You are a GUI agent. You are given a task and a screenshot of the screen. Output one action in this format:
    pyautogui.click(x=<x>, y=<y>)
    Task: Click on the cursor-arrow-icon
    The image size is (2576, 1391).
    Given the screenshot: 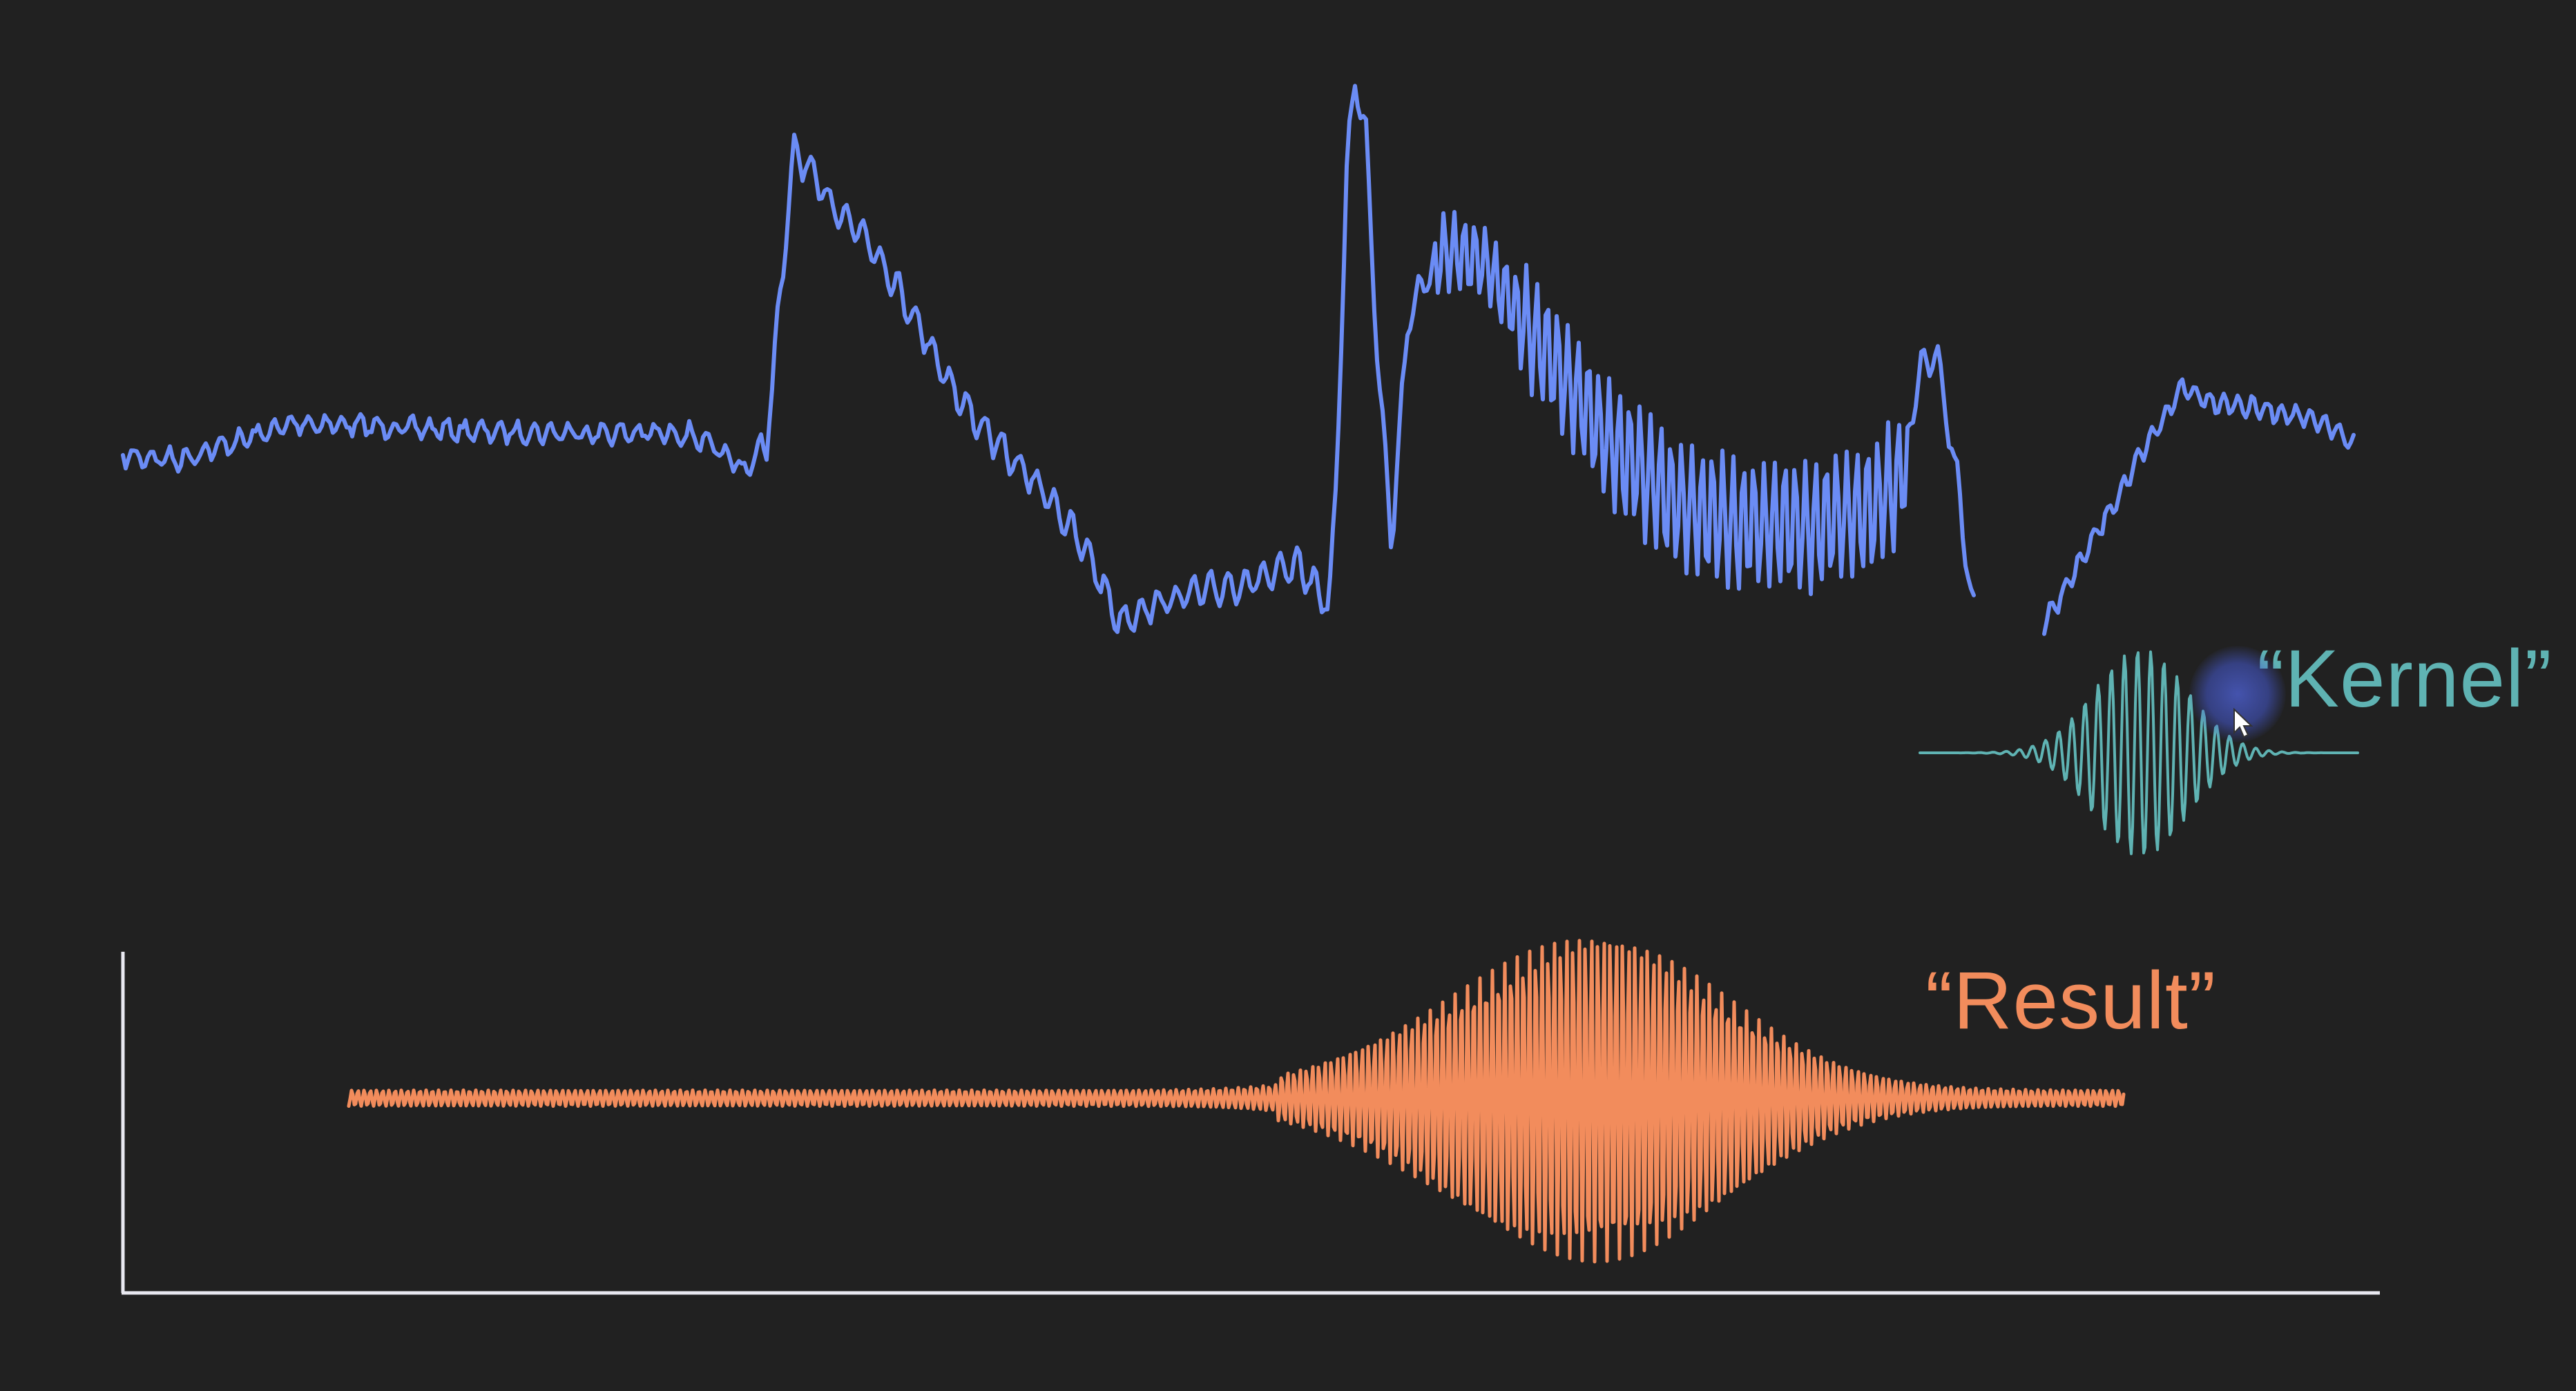 What is the action you would take?
    pyautogui.click(x=2243, y=723)
    